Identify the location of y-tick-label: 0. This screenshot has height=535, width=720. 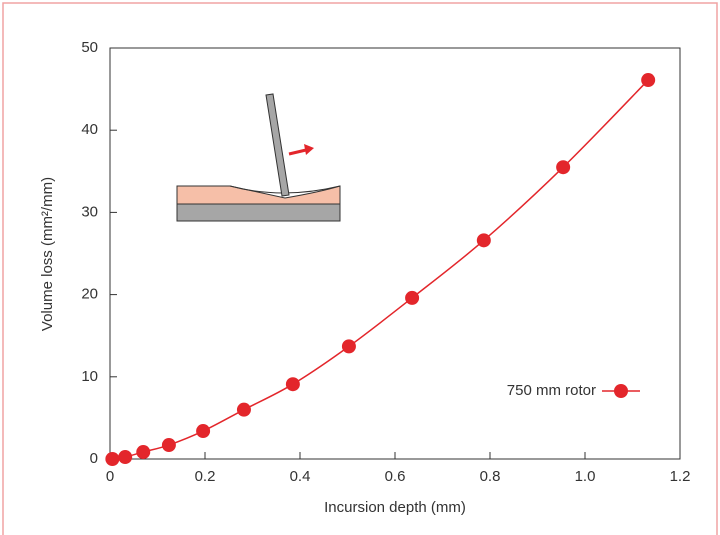
(94, 458).